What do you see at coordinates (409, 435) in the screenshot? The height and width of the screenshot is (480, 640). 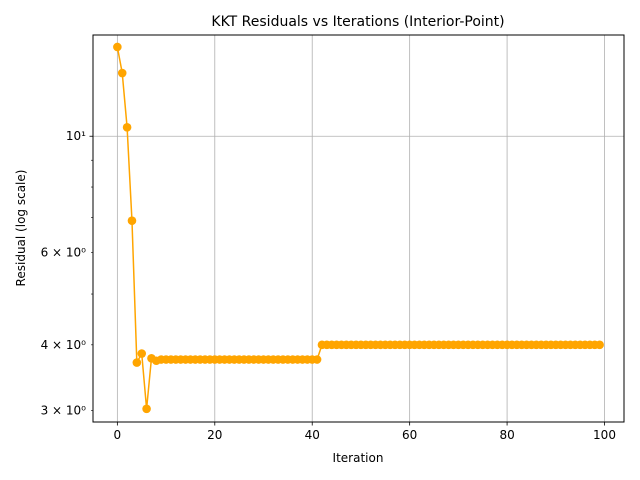 I see `x-tick-label: 60` at bounding box center [409, 435].